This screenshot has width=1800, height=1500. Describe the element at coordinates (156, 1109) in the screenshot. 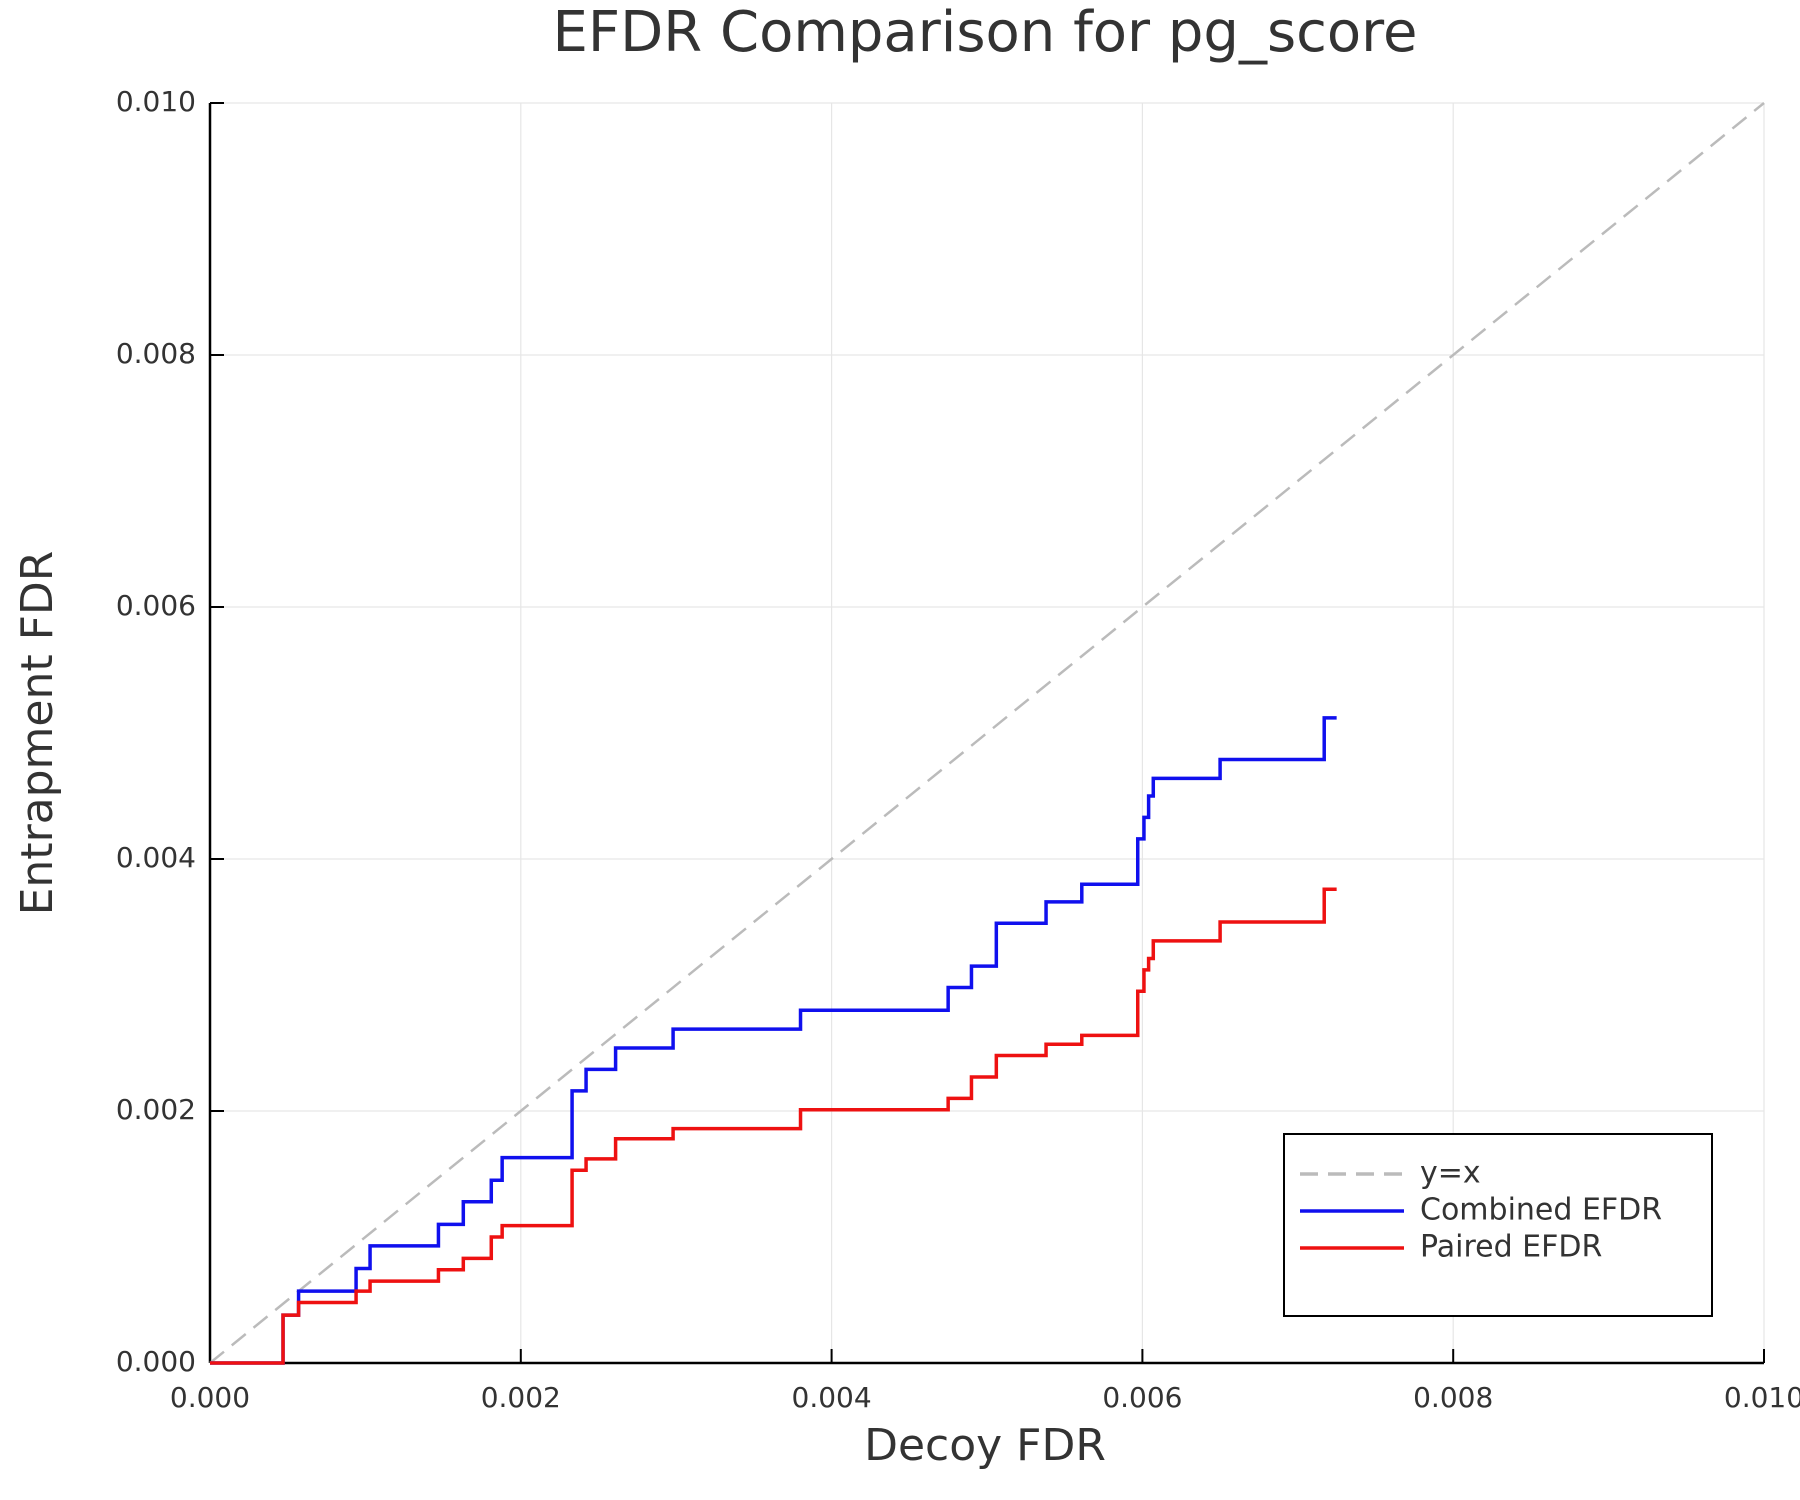

I see `y-tick-label: 0.002` at that location.